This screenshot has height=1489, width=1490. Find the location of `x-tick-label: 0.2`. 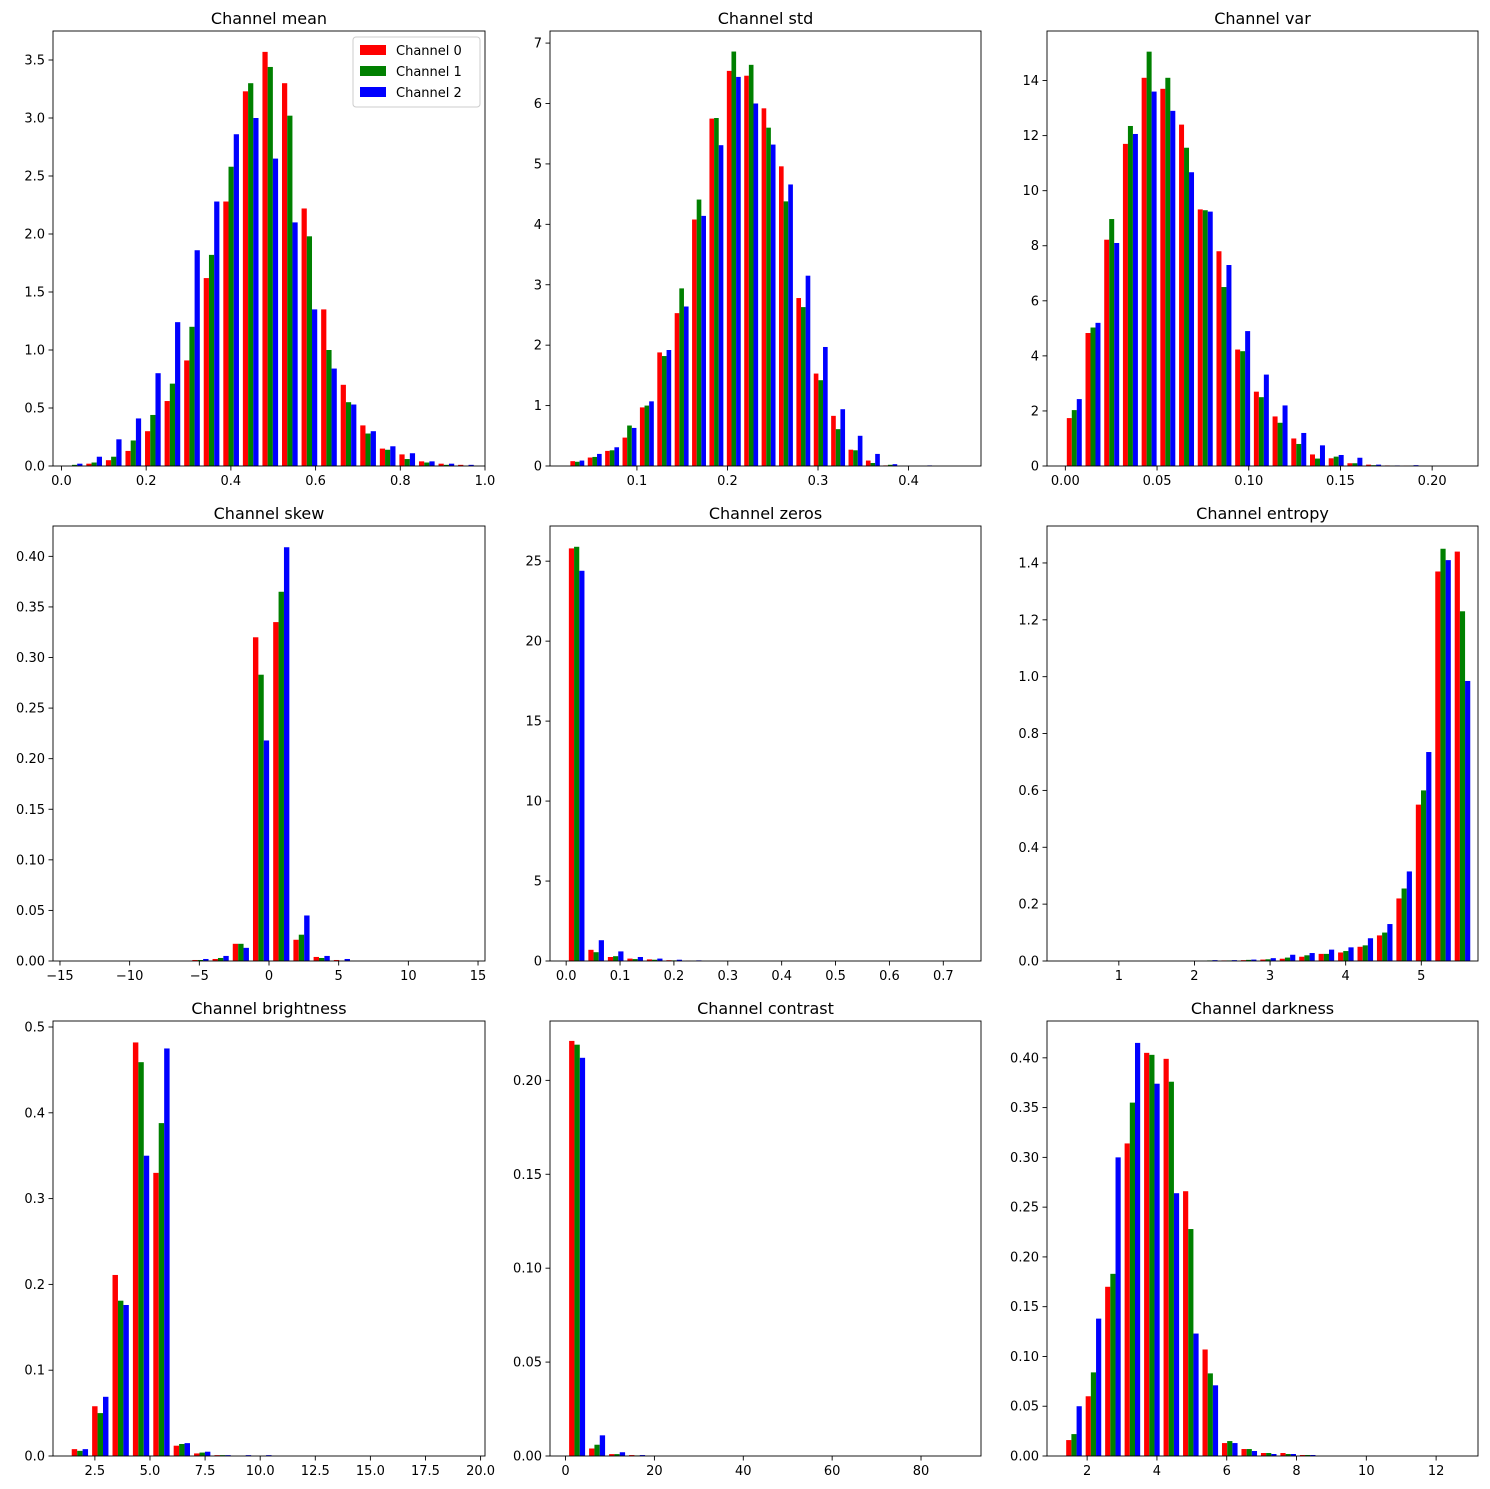

x-tick-label: 0.2 is located at coordinates (727, 481).